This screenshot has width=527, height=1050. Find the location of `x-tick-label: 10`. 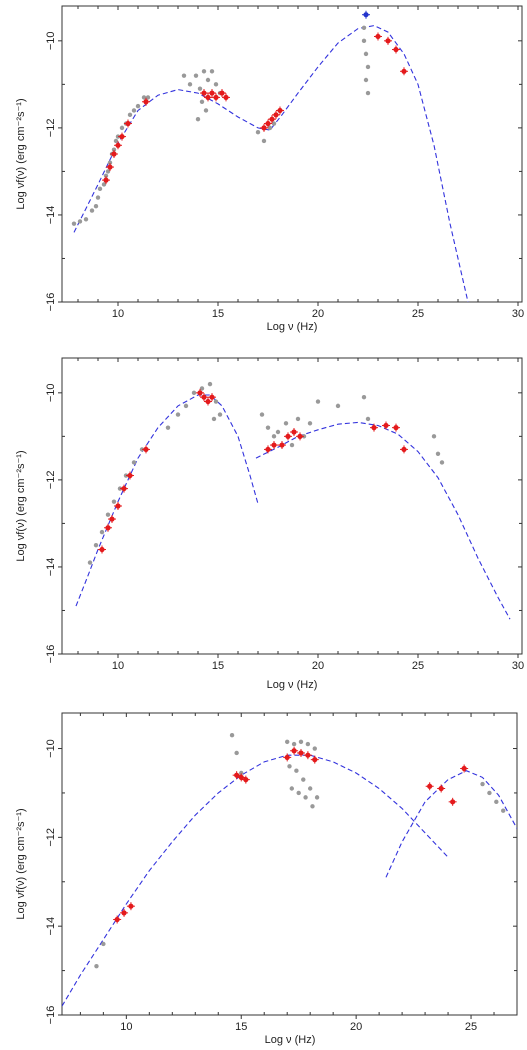

x-tick-label: 10 is located at coordinates (126, 1027).